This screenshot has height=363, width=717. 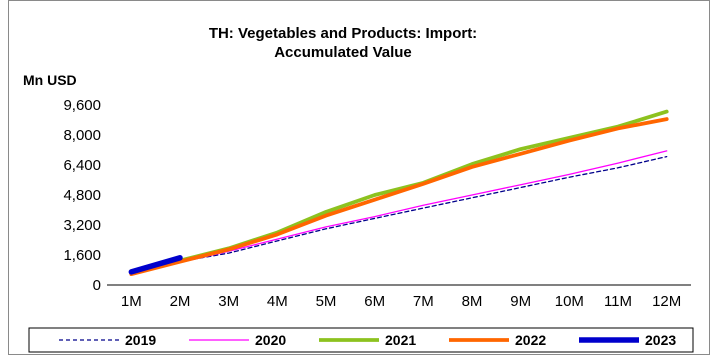 What do you see at coordinates (155, 265) in the screenshot?
I see `series-line-2023` at bounding box center [155, 265].